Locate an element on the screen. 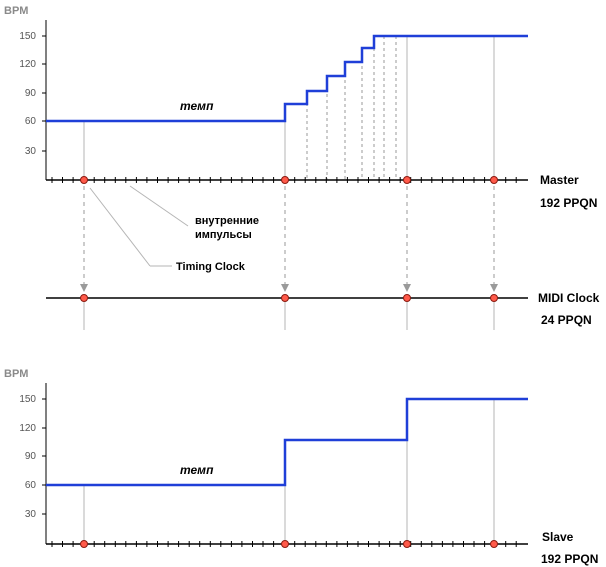 This screenshot has width=606, height=567. slave-timing-dots is located at coordinates (289, 544).